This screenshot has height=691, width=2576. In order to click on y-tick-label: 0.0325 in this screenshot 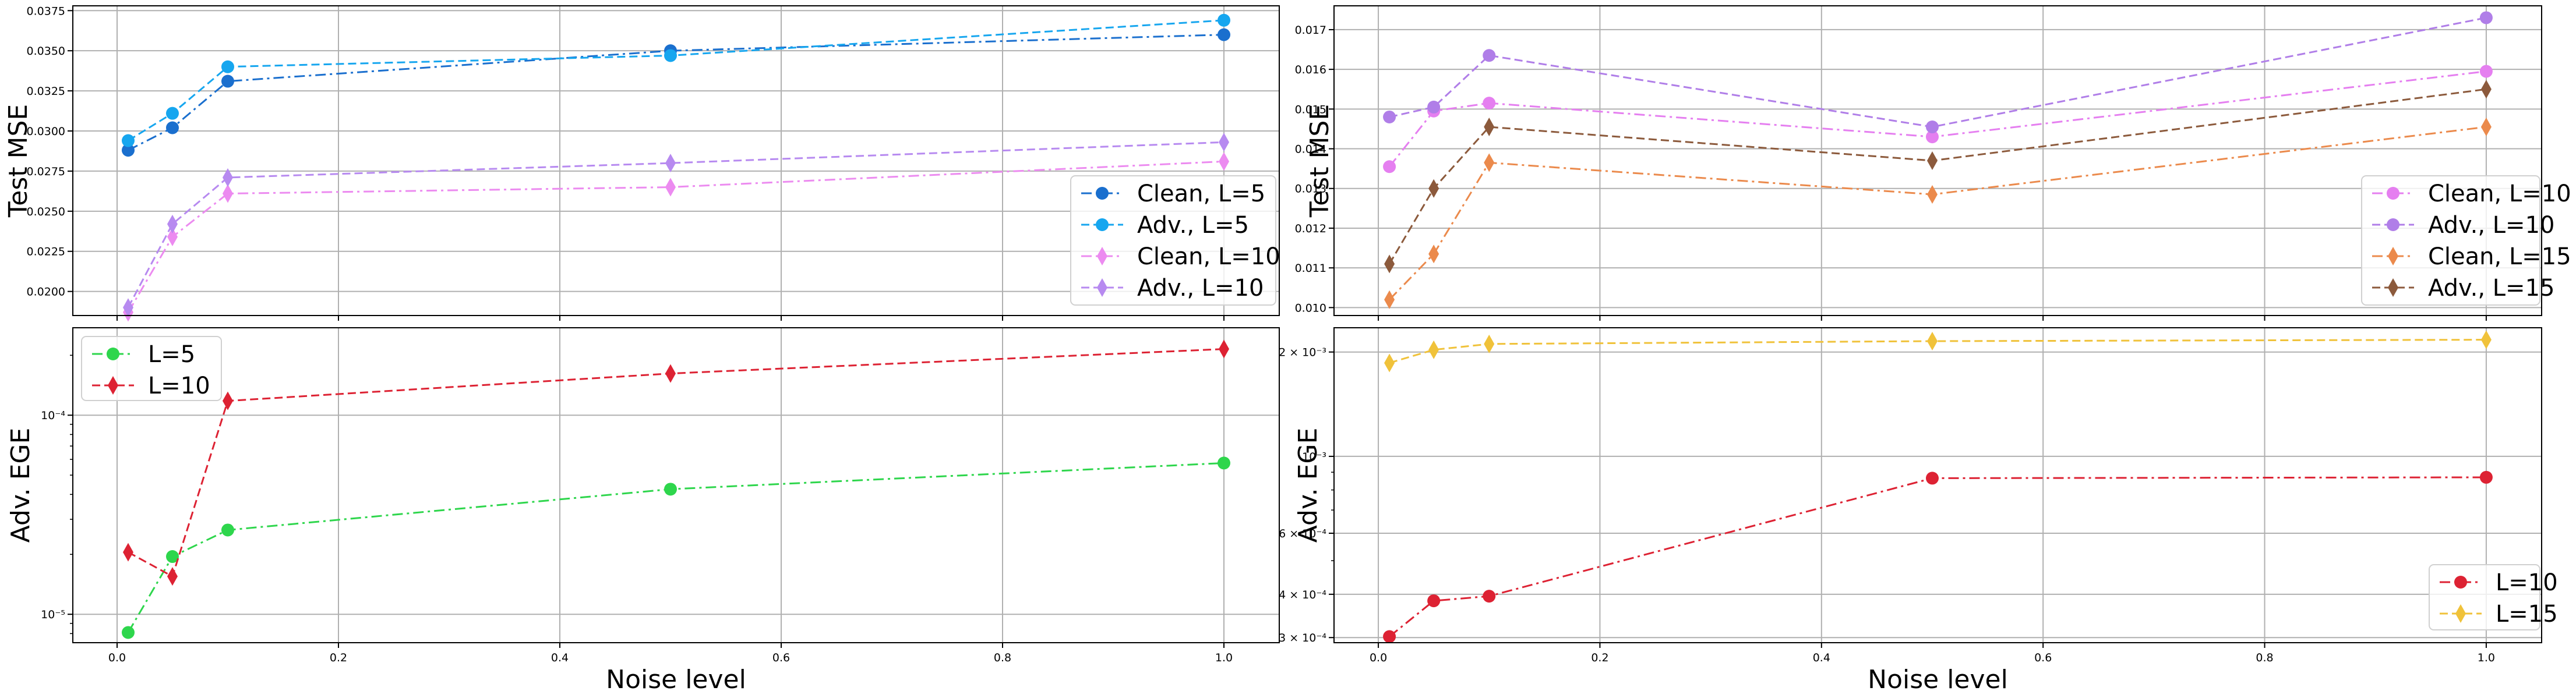, I will do `click(46, 91)`.